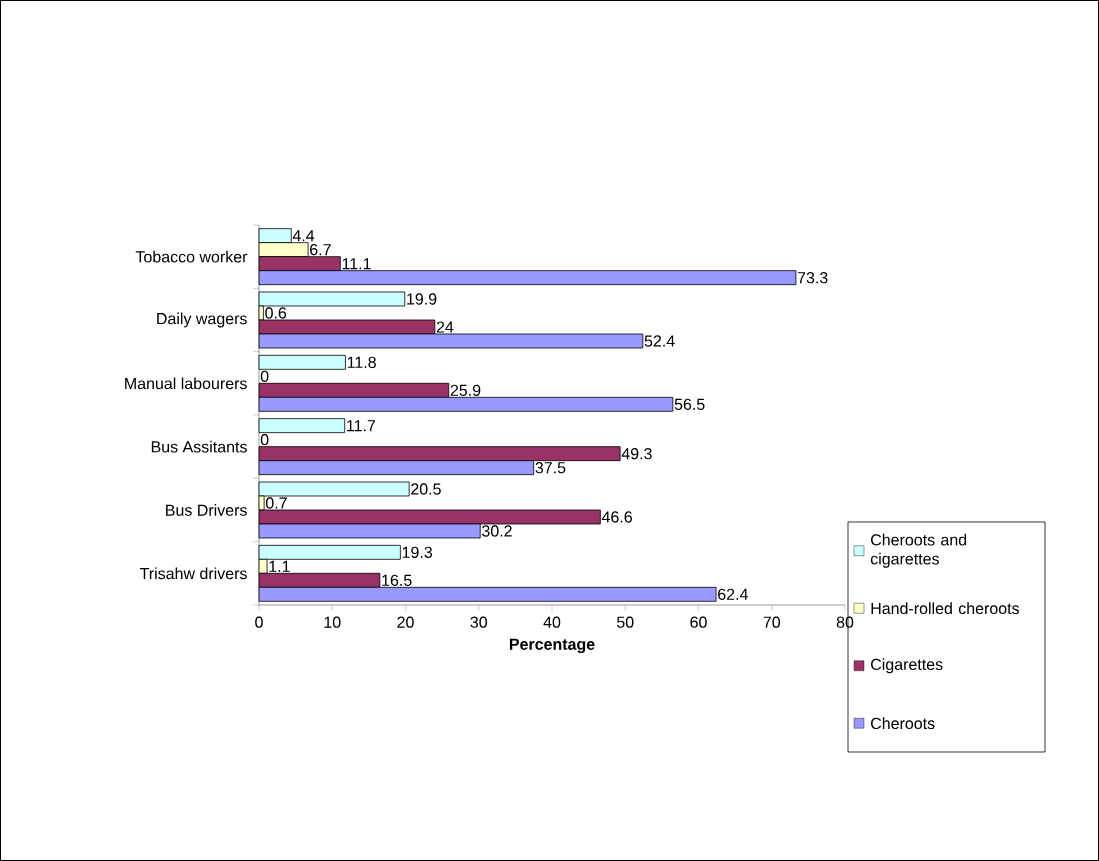 The width and height of the screenshot is (1099, 861). Describe the element at coordinates (552, 646) in the screenshot. I see `x-axis-title: Percentage` at that location.